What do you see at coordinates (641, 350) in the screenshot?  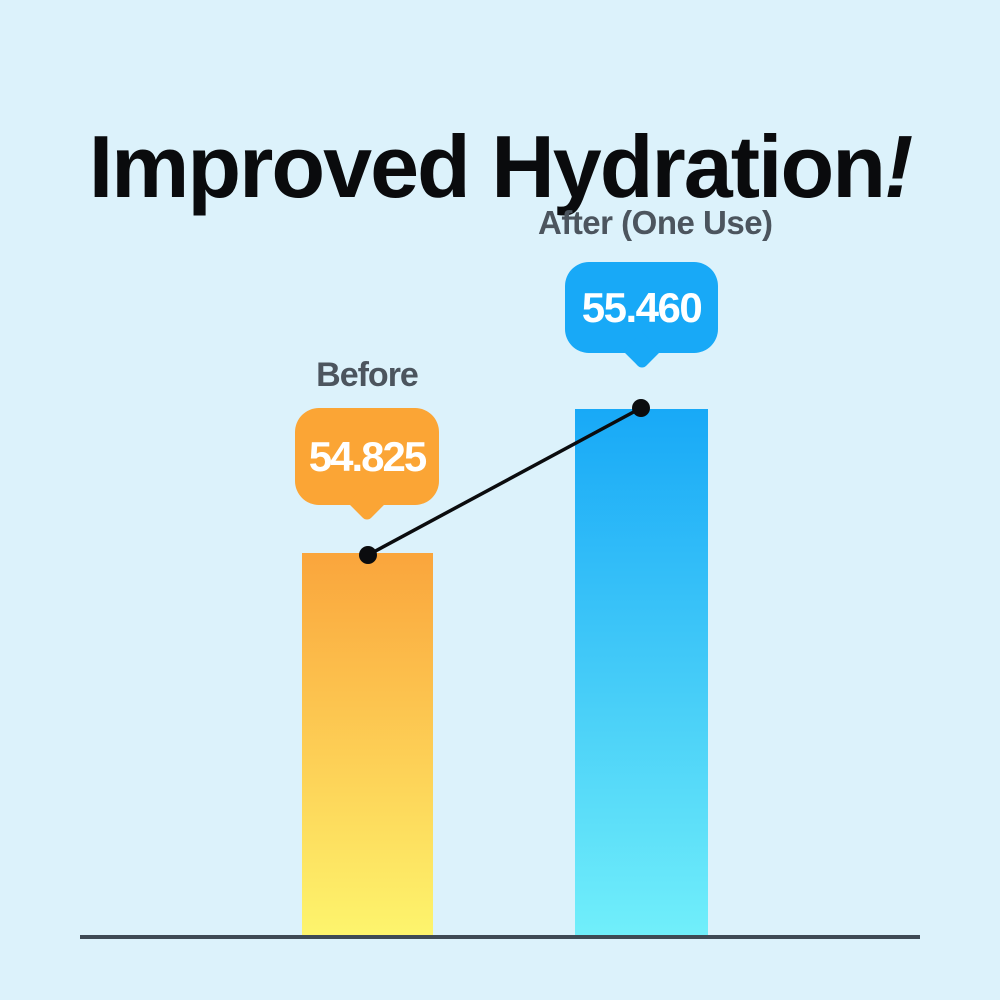 I see `bubble-tail-after` at bounding box center [641, 350].